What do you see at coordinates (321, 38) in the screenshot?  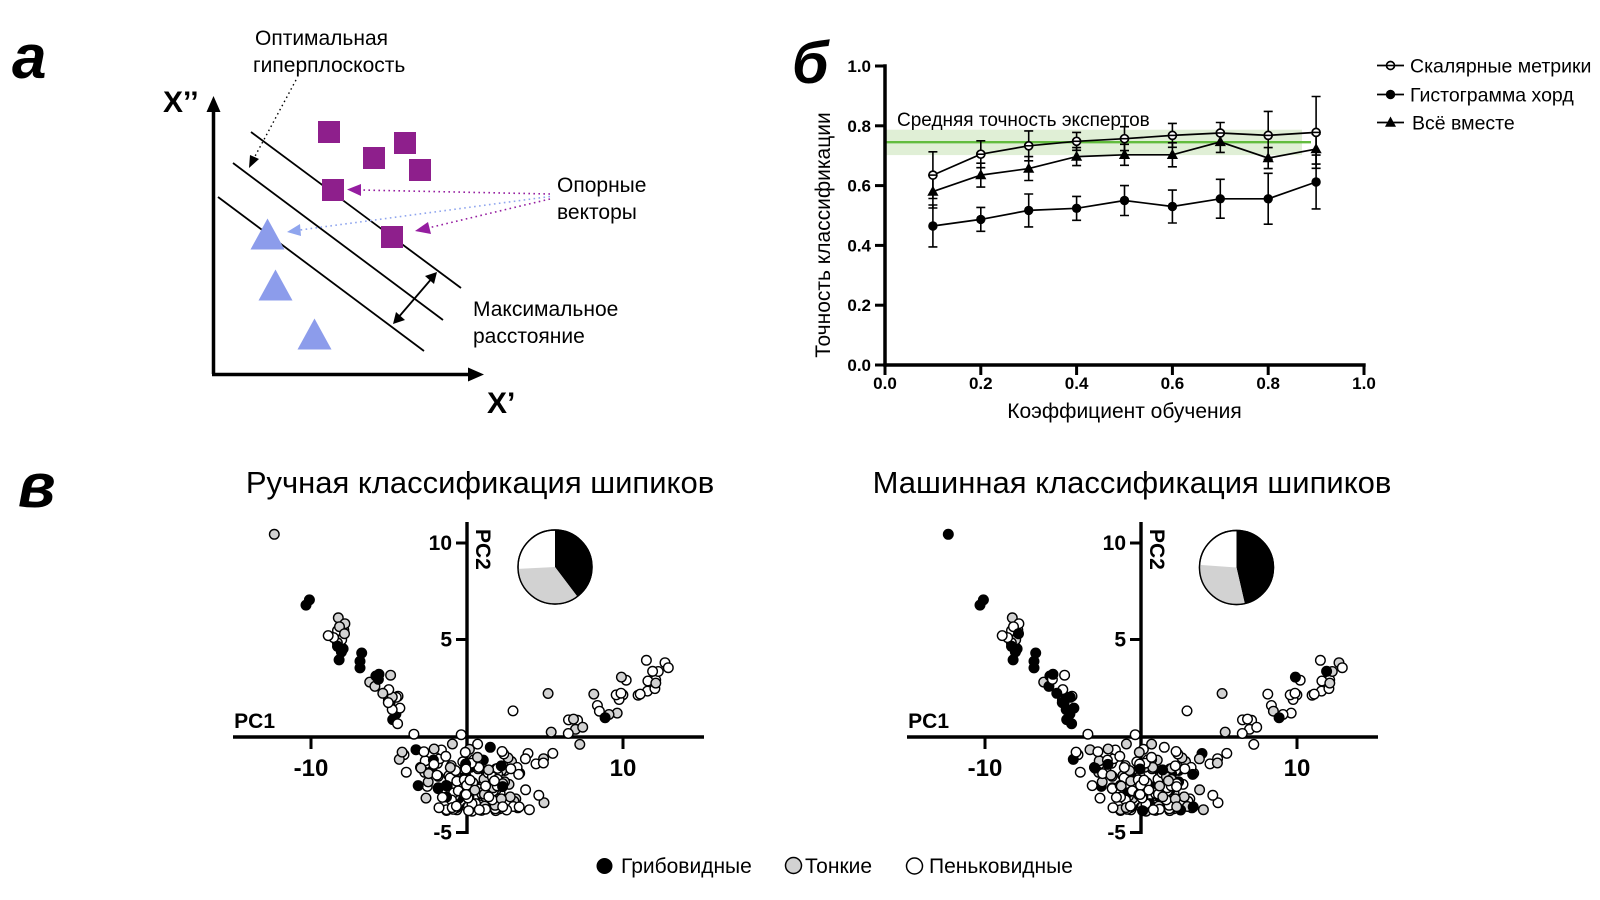 I see `svg-text: Оптимальная` at bounding box center [321, 38].